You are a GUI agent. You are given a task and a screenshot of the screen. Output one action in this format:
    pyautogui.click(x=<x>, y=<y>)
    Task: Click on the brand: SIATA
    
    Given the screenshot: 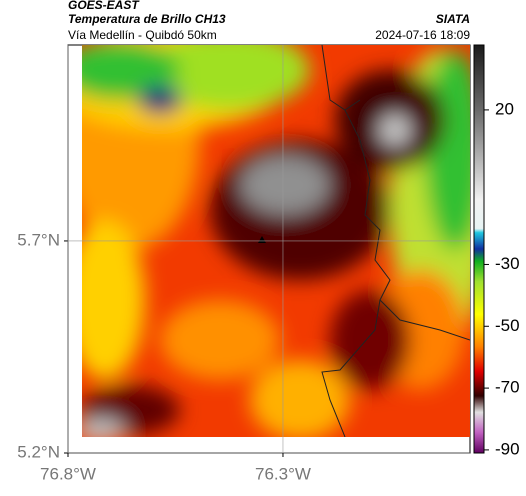 What is the action you would take?
    pyautogui.click(x=453, y=19)
    